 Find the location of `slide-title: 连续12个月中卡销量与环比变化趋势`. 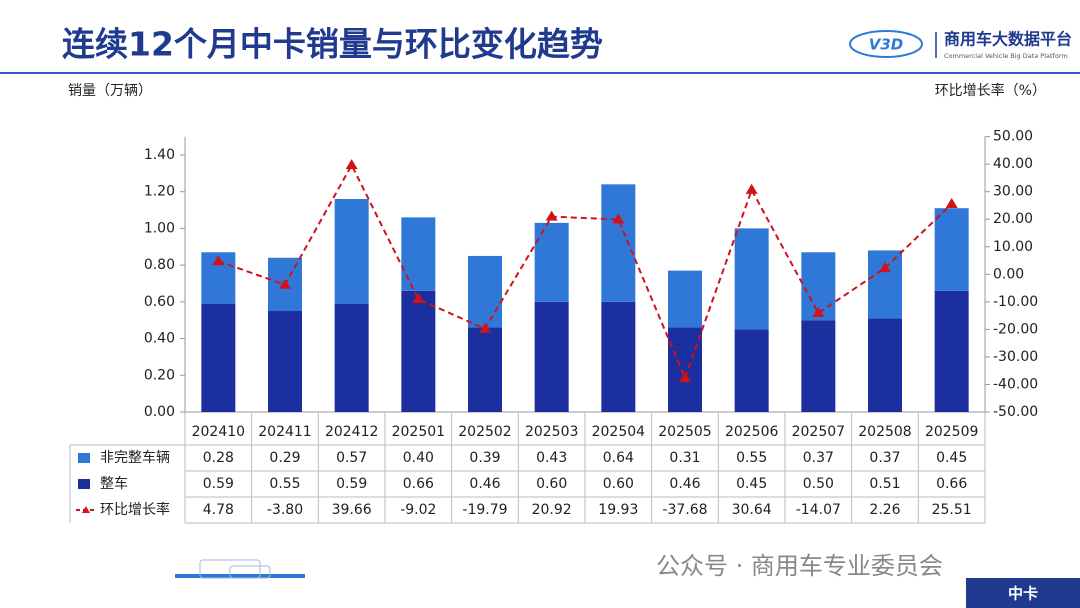

slide-title: 连续12个月中卡销量与环比变化趋势 is located at coordinates (332, 44).